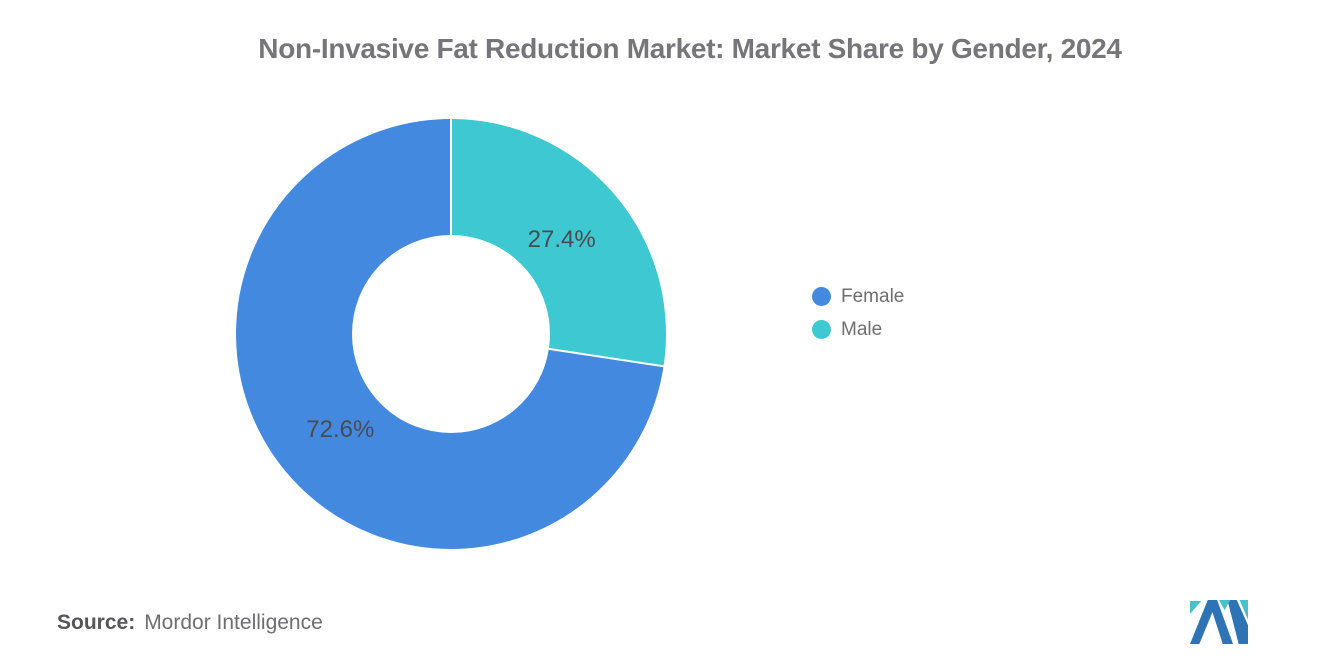  What do you see at coordinates (233, 622) in the screenshot?
I see `source-text: Mordor Intelligence` at bounding box center [233, 622].